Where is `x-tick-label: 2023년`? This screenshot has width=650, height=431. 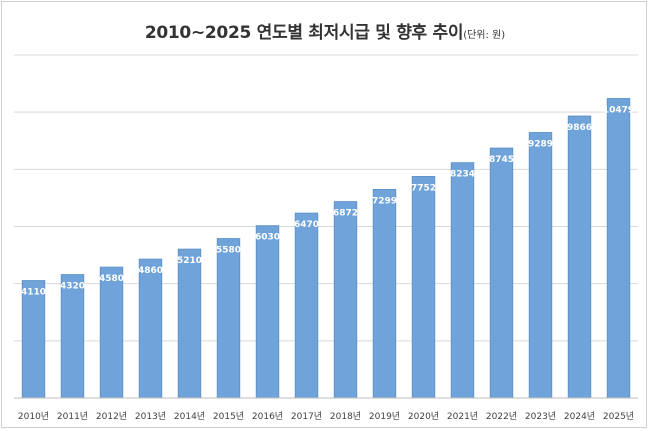 x-tick-label: 2023년 is located at coordinates (540, 416).